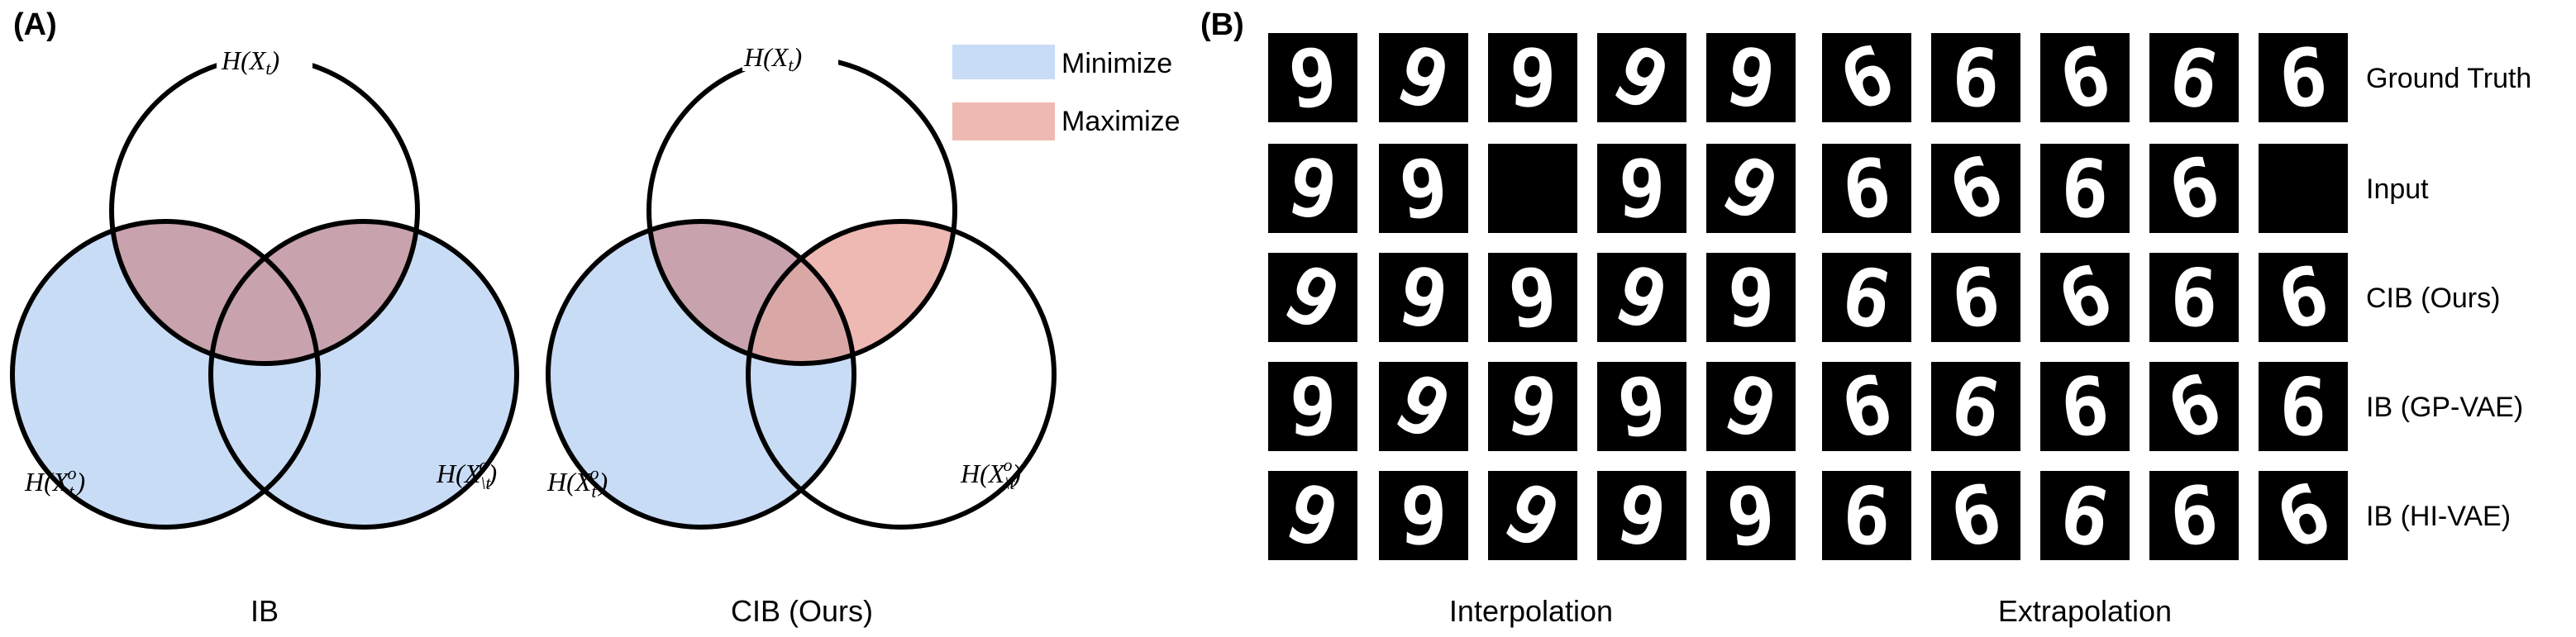 This screenshot has height=637, width=2576. What do you see at coordinates (2085, 611) in the screenshot?
I see `extrapolation-label: Extrapolation` at bounding box center [2085, 611].